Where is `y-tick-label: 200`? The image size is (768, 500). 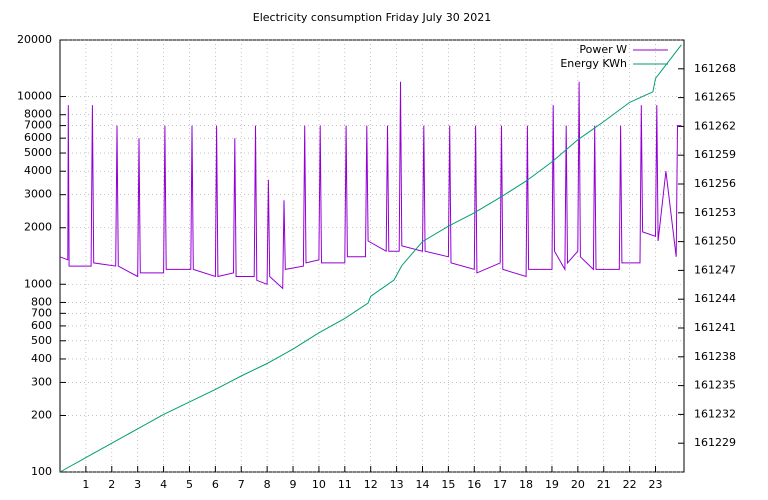
y-tick-label: 200 is located at coordinates (41, 414).